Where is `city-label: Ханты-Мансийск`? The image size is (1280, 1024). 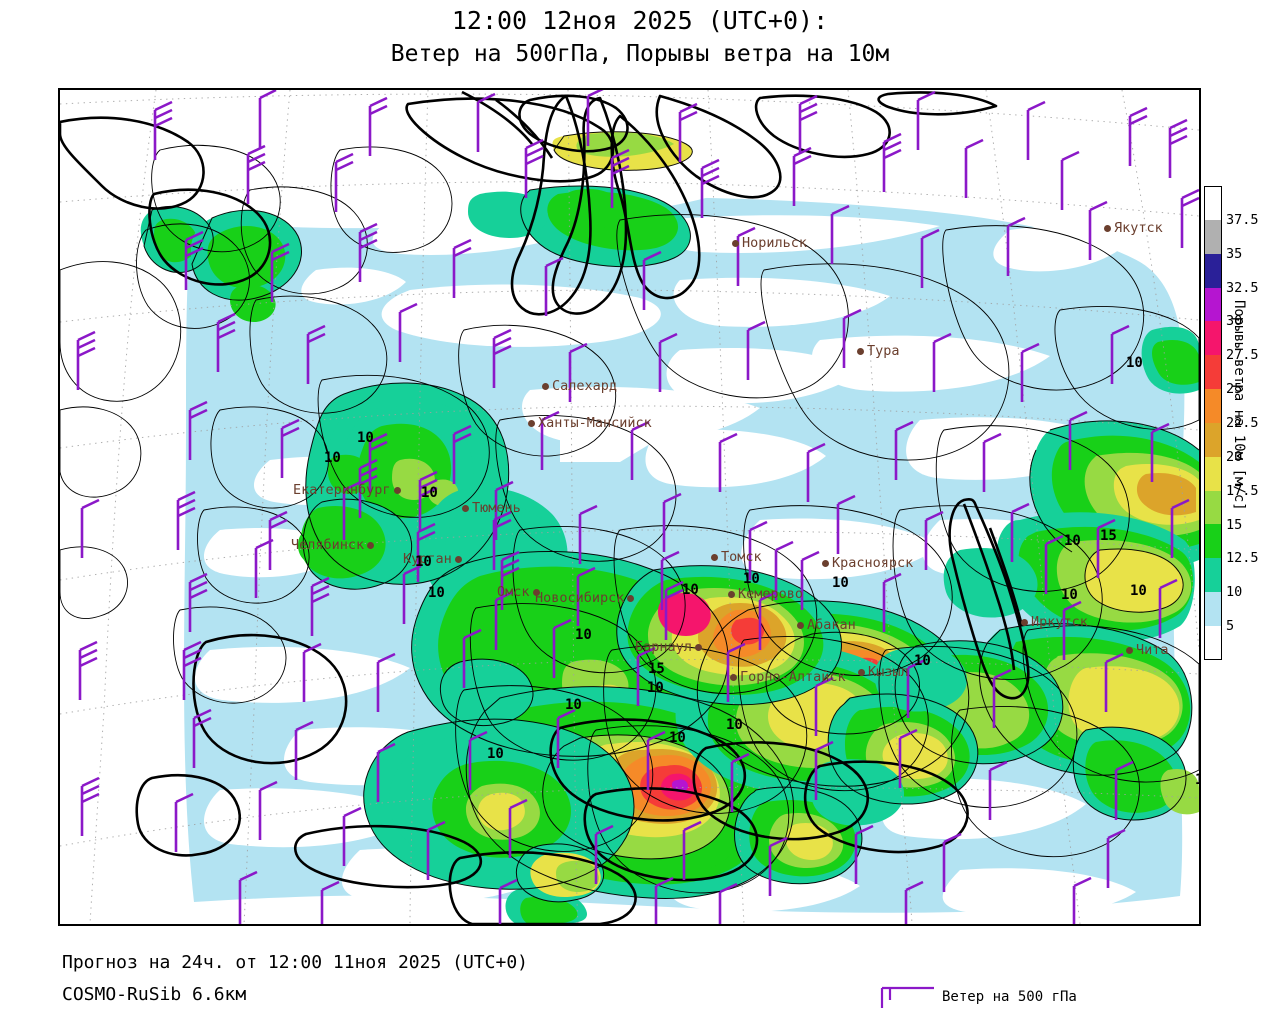
city-label: Ханты-Мансийск is located at coordinates (589, 423).